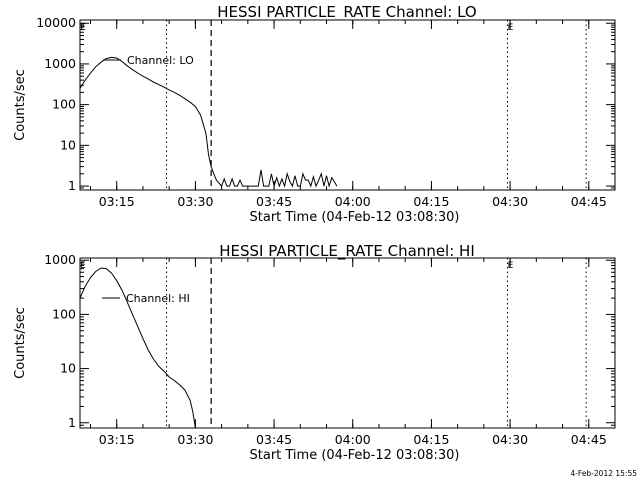 The height and width of the screenshot is (480, 640). What do you see at coordinates (56, 22) in the screenshot?
I see `y-tick-label: 10000` at bounding box center [56, 22].